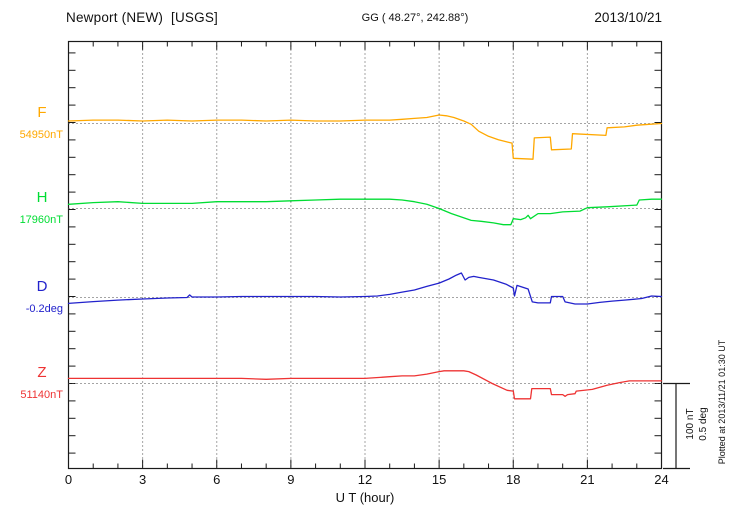  Describe the element at coordinates (217, 479) in the screenshot. I see `x-tick-label-6: 6` at that location.